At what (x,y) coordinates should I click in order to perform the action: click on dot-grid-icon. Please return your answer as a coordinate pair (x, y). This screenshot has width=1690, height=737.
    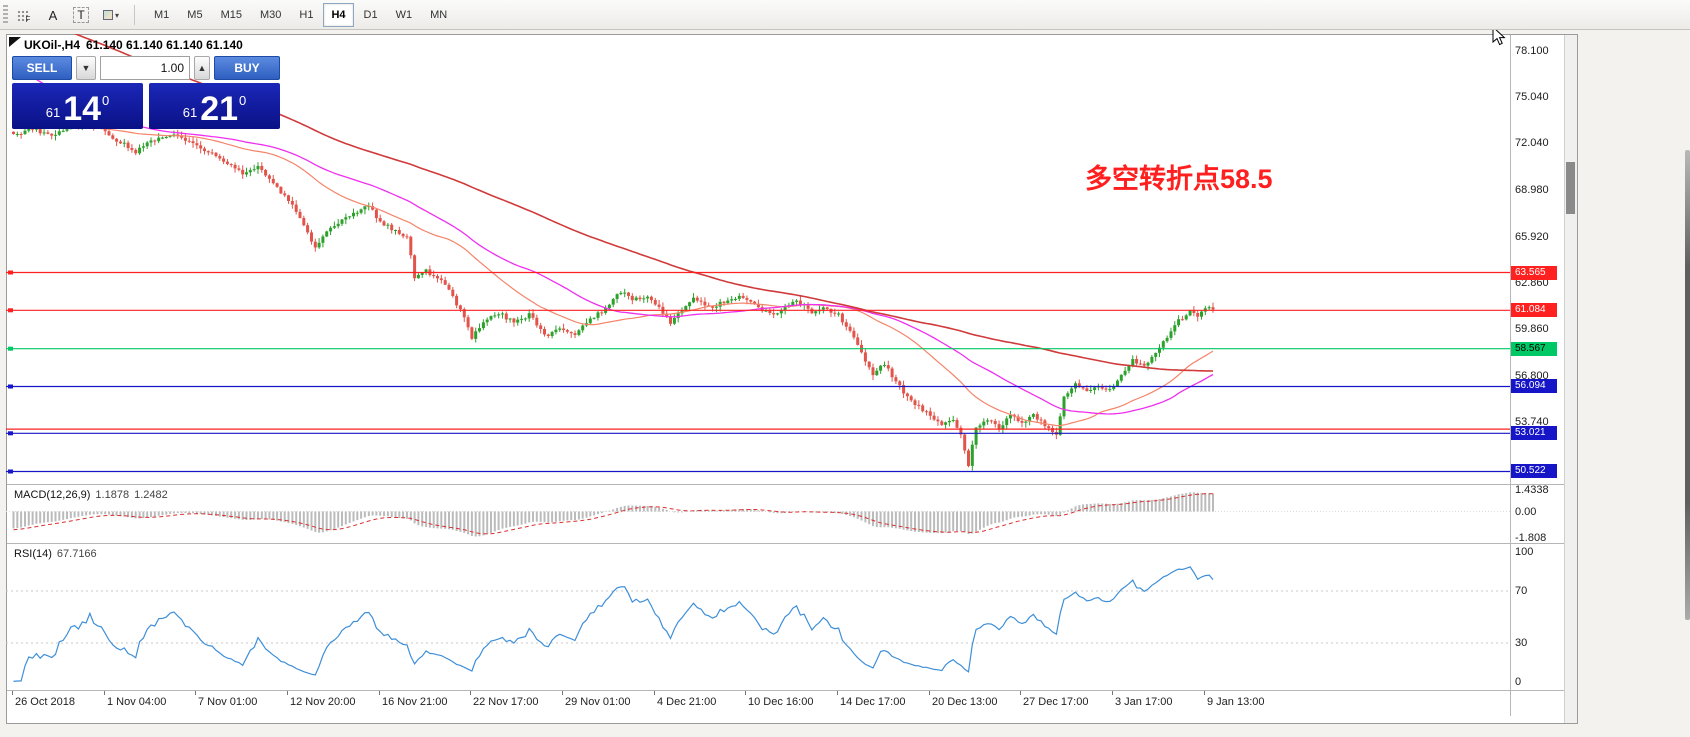
    Looking at the image, I should click on (22, 15).